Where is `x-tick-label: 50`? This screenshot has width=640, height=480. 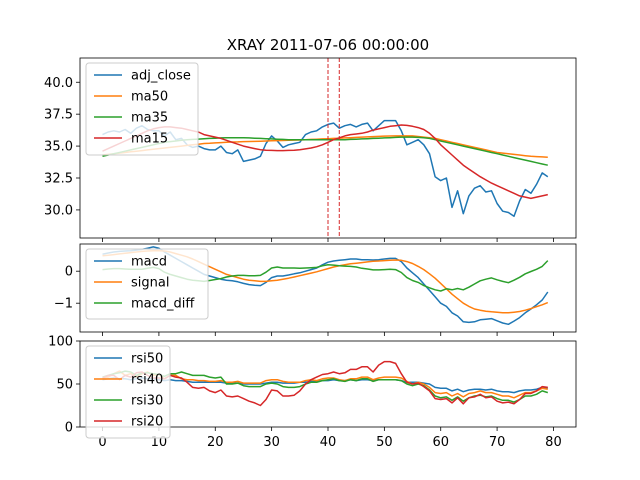 x-tick-label: 50 is located at coordinates (384, 442).